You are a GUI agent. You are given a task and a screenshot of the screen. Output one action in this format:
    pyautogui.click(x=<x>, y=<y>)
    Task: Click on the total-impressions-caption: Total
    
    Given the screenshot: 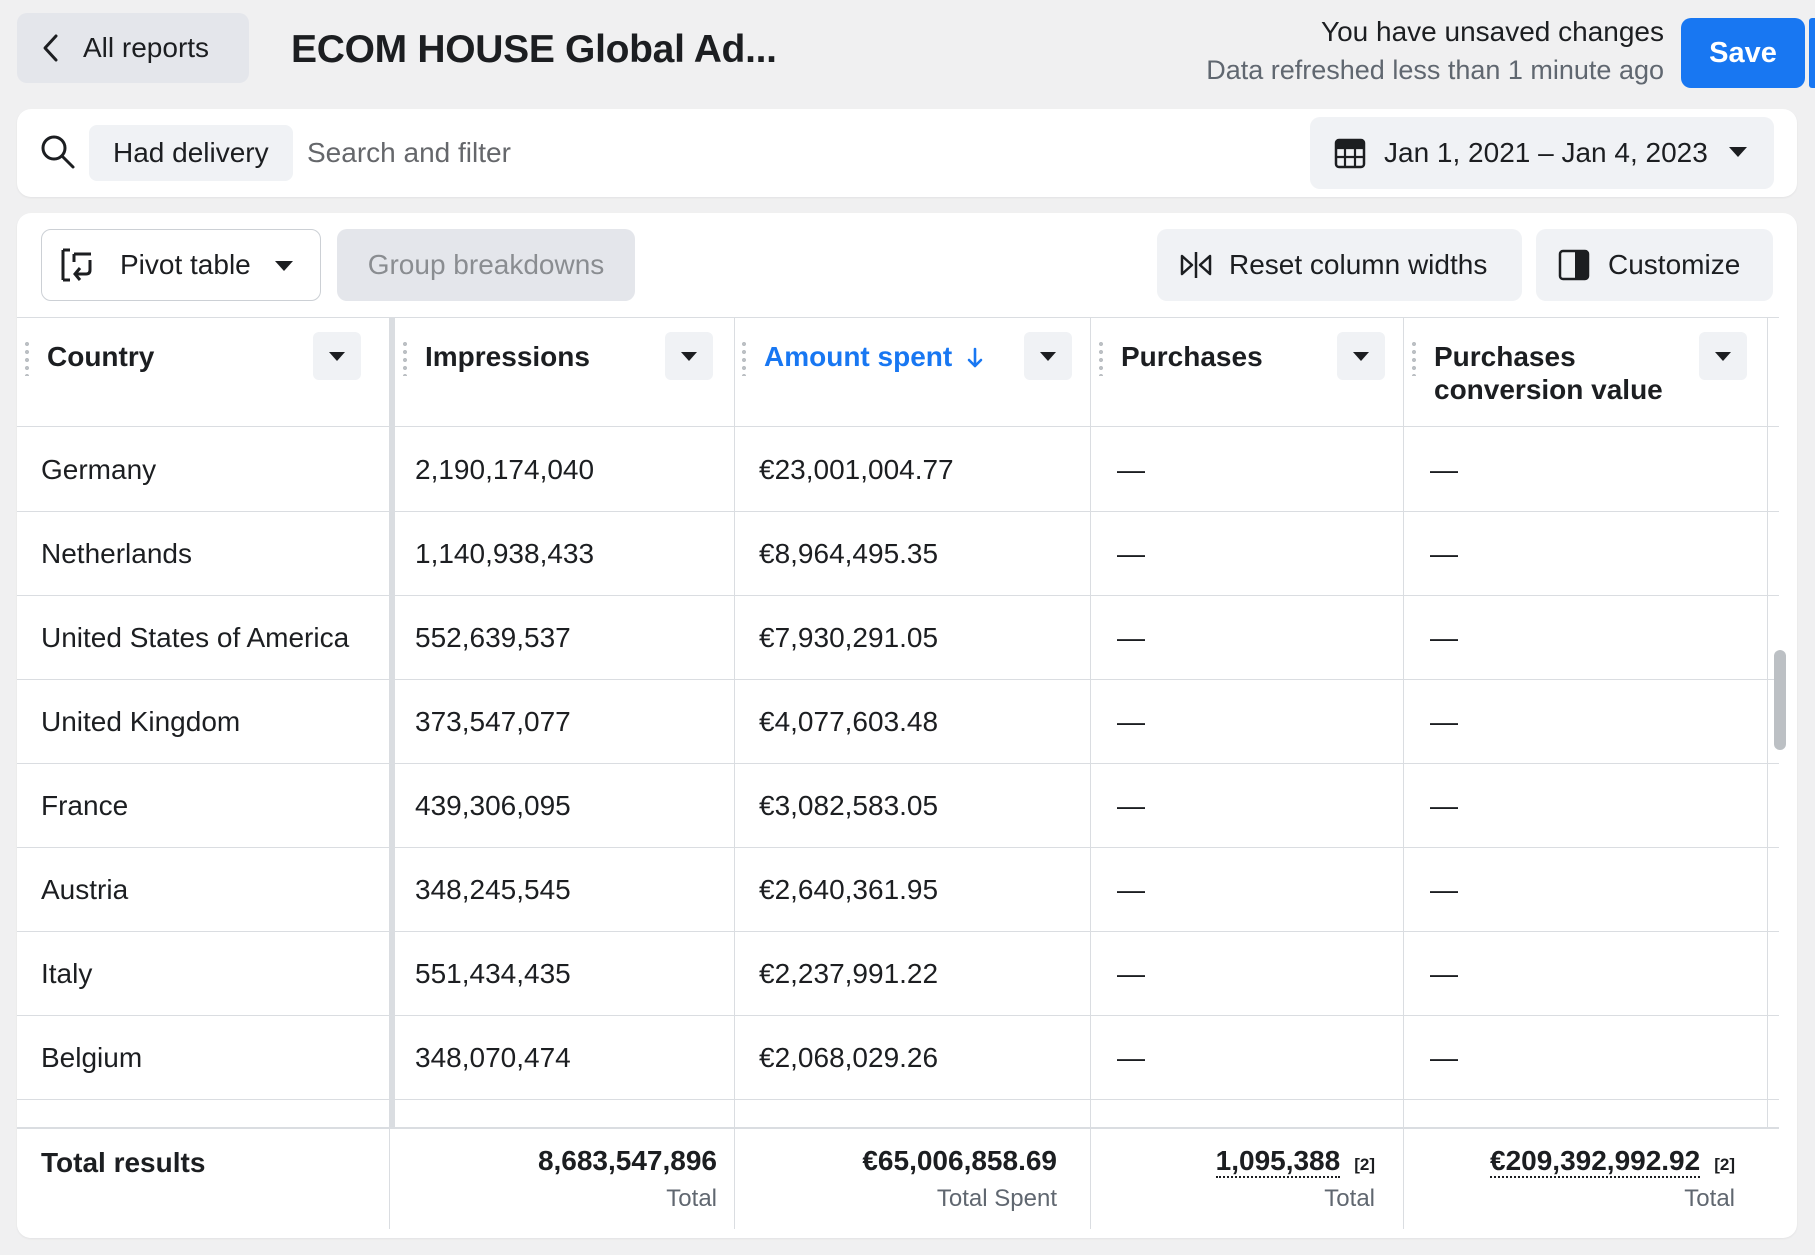 What is the action you would take?
    pyautogui.click(x=691, y=1198)
    